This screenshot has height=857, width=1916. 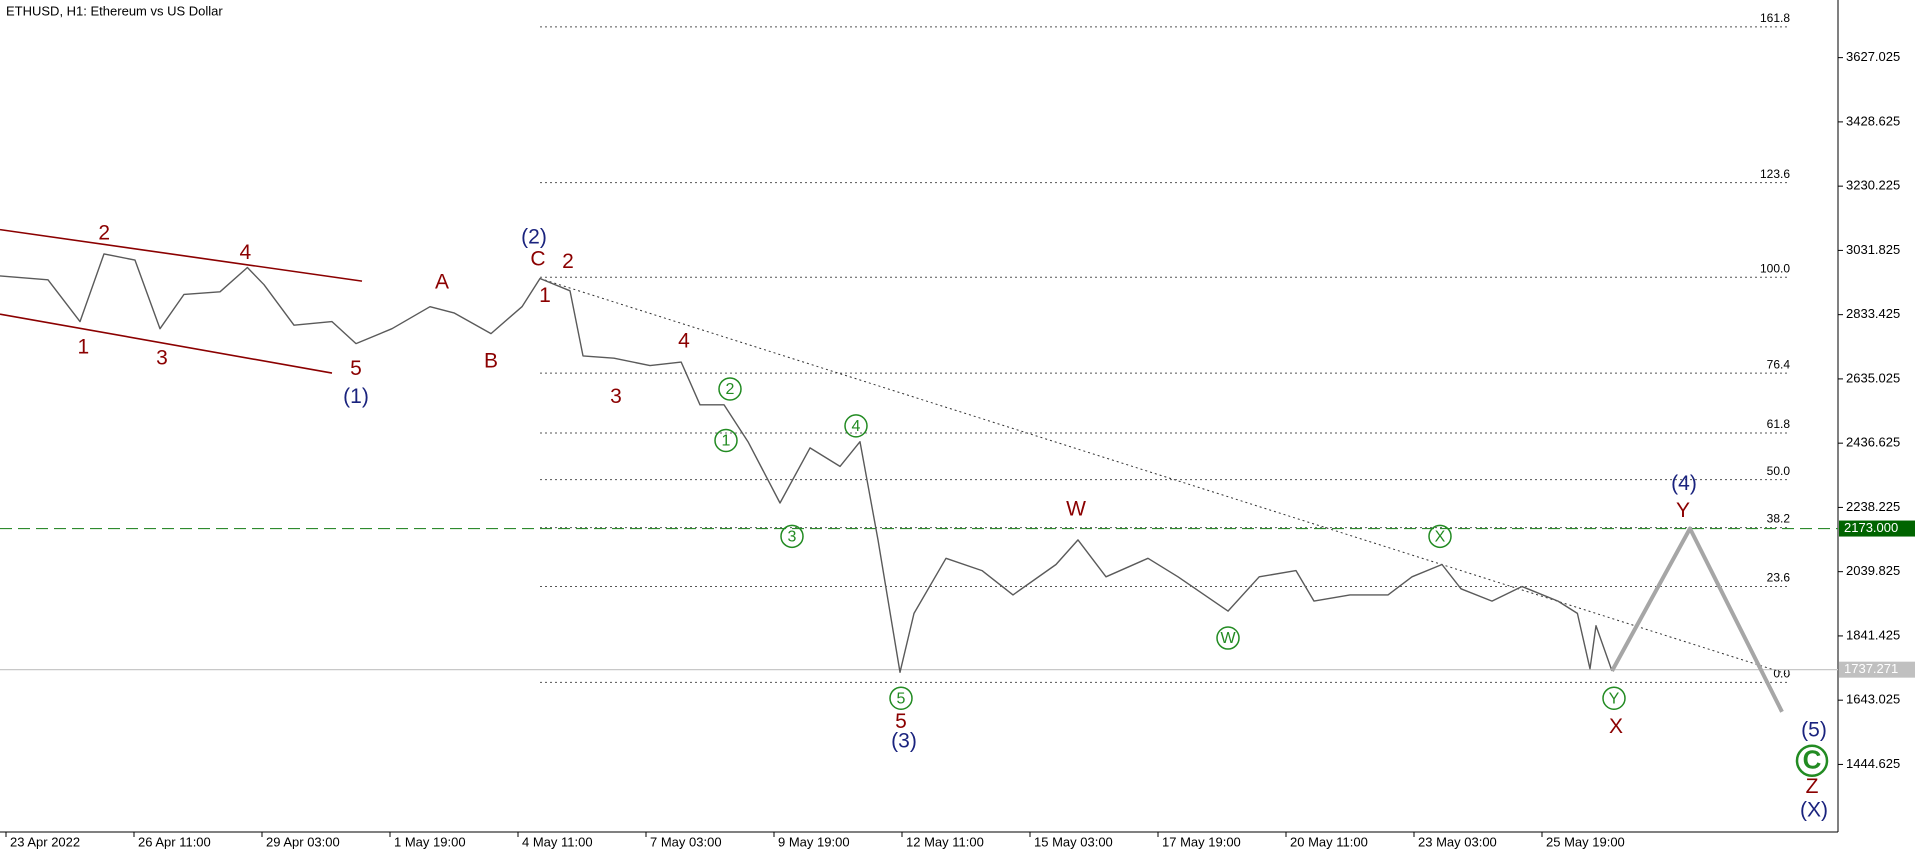 What do you see at coordinates (1775, 18) in the screenshot?
I see `fib-label: 161.8` at bounding box center [1775, 18].